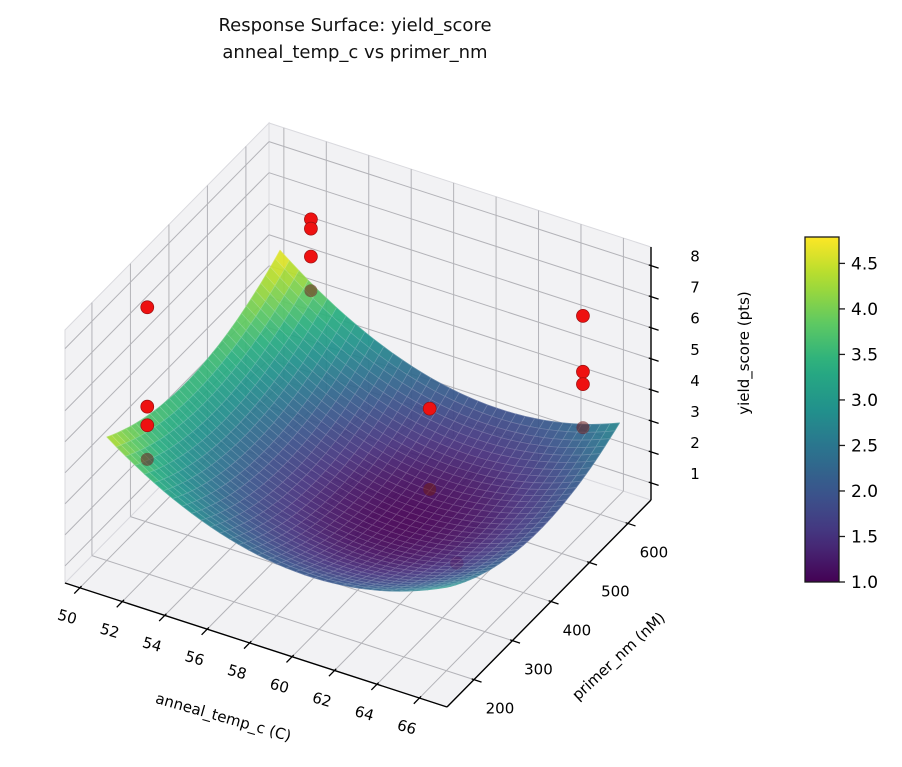 Image resolution: width=902 pixels, height=767 pixels. Describe the element at coordinates (864, 583) in the screenshot. I see `colorbar-tick-label: 1.0` at that location.